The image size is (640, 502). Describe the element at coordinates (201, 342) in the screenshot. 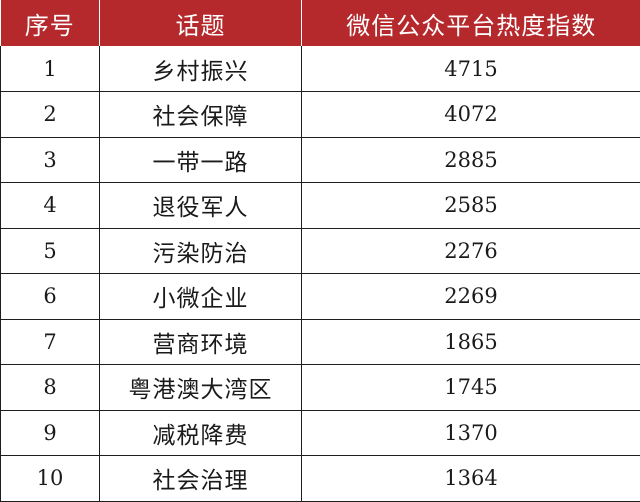

I see `topic-cell: 营商环境` at that location.